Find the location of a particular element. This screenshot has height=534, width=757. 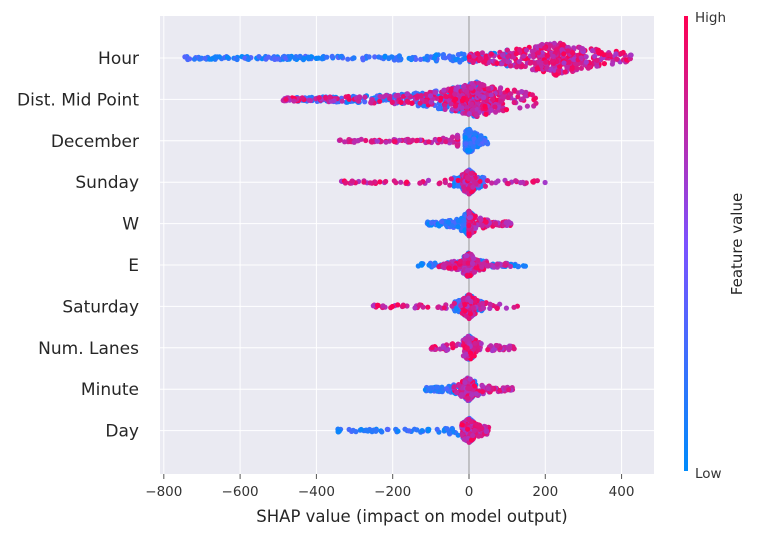

x-tick-label: −600 is located at coordinates (240, 492).